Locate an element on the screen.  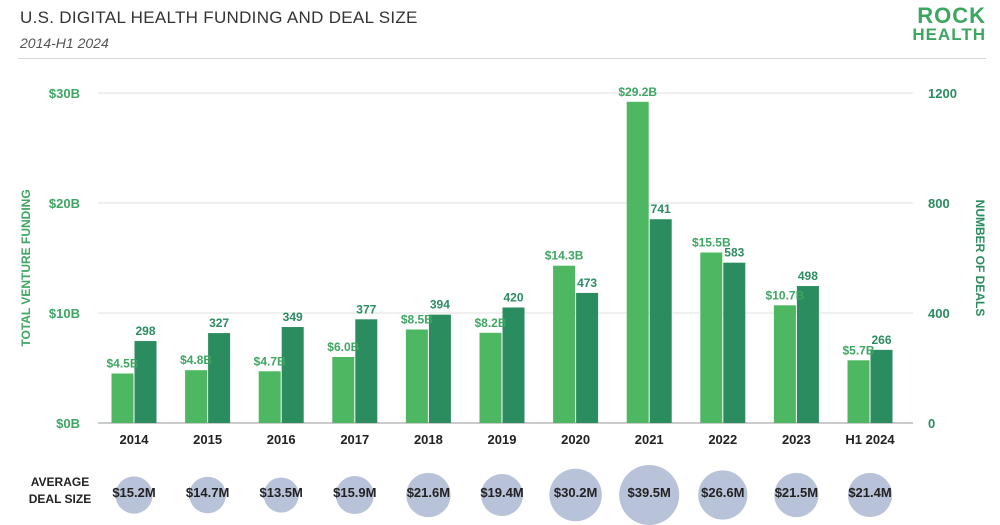
y-tick-left: $10B is located at coordinates (64, 313).